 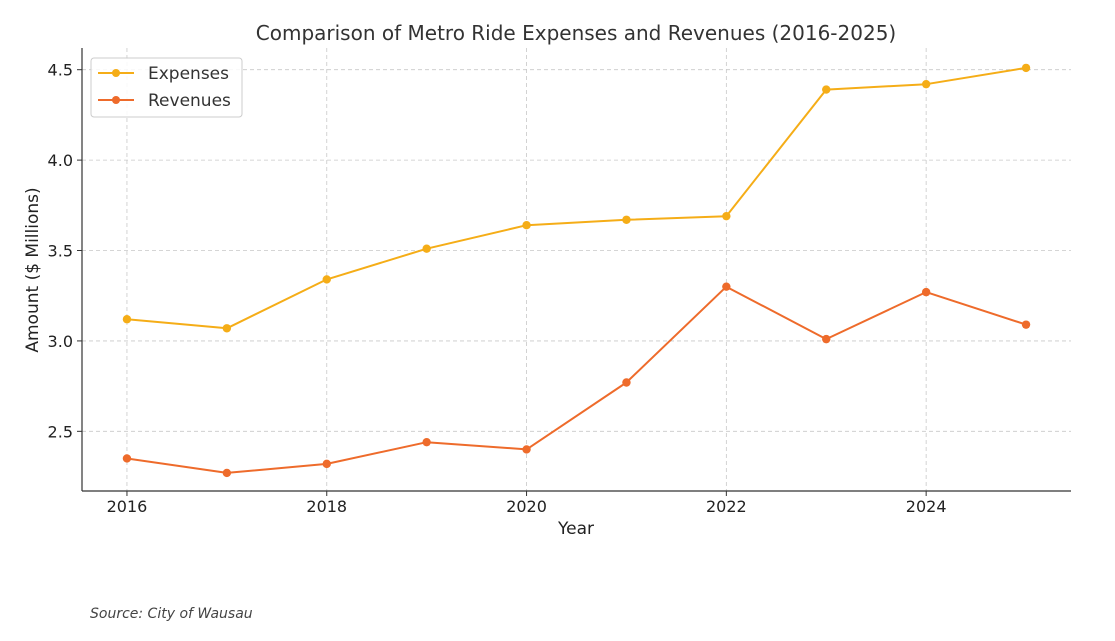 What do you see at coordinates (60, 70) in the screenshot?
I see `y-tick-label: 4.5` at bounding box center [60, 70].